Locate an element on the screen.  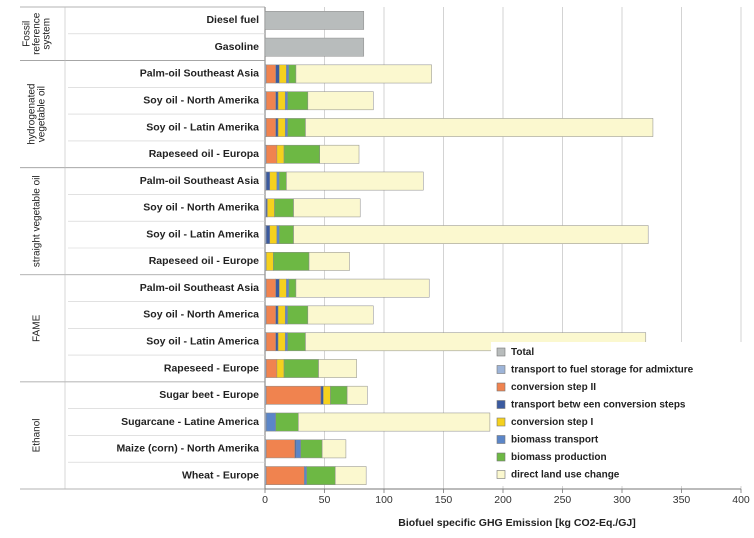
category-label: Sugarcane - Latine America is located at coordinates (190, 422).